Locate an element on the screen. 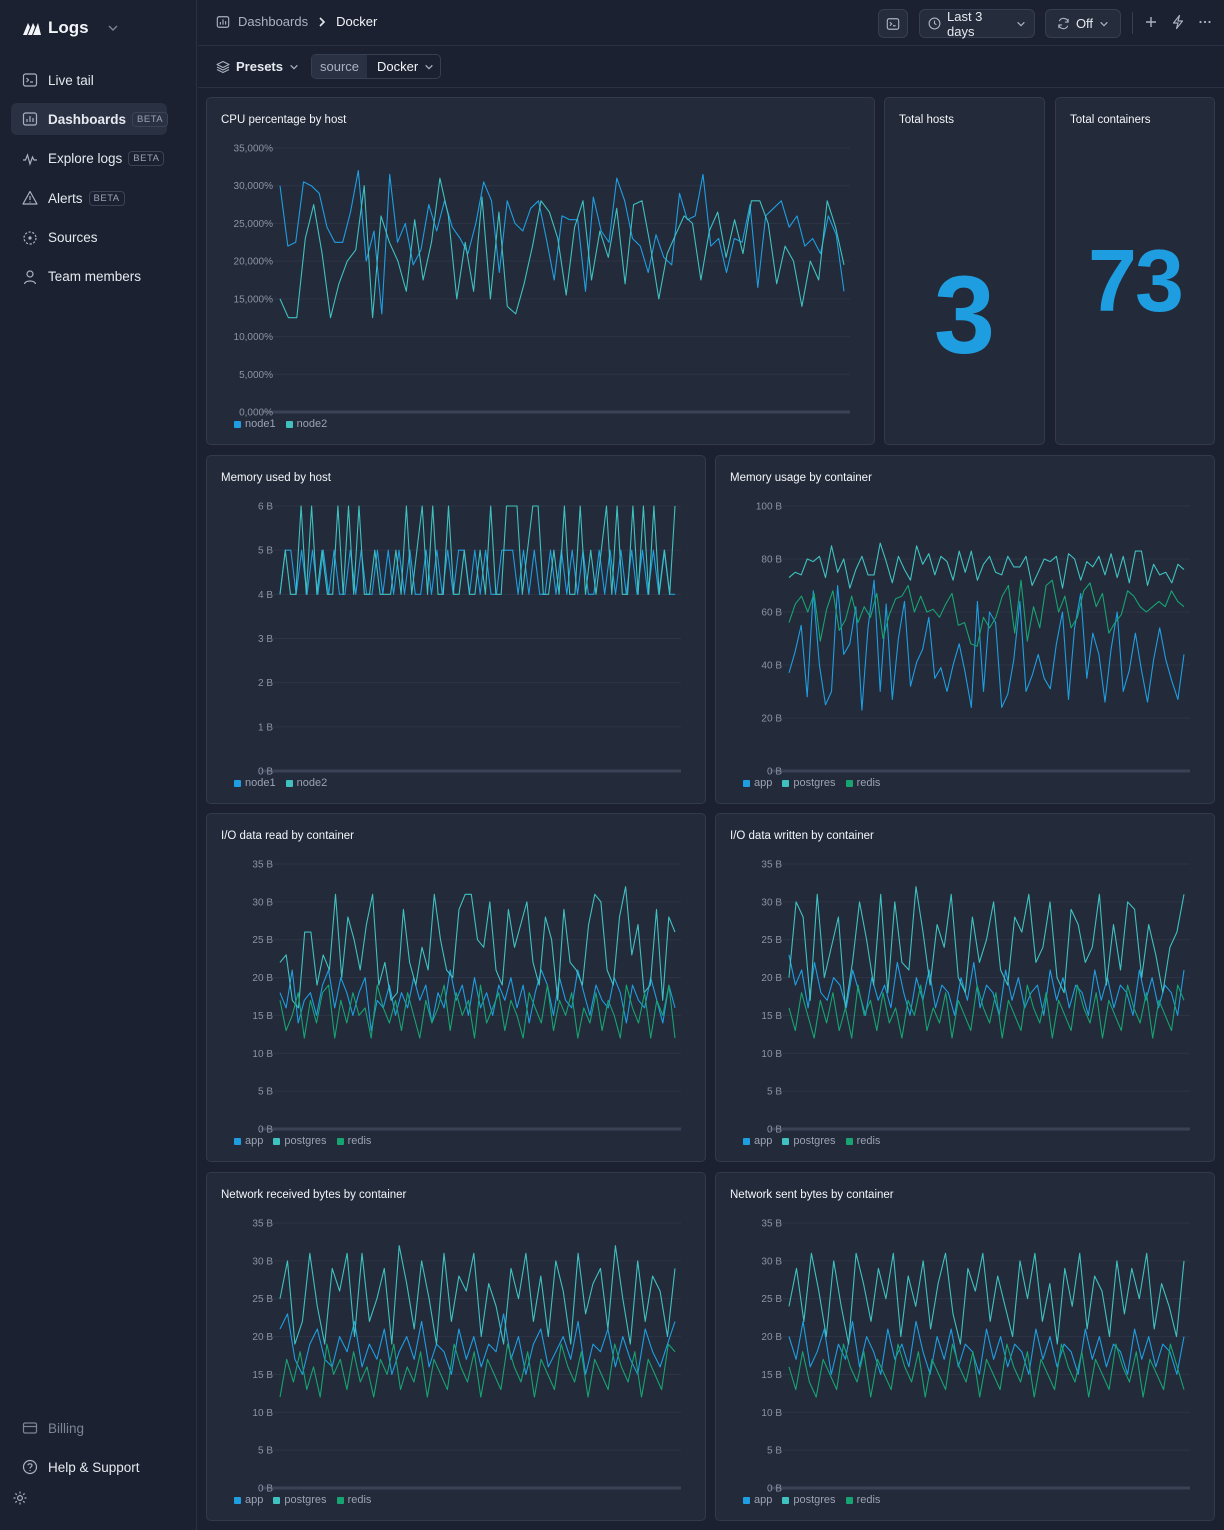 Image resolution: width=1224 pixels, height=1530 pixels. filter-bar: Presets source Docker is located at coordinates (711, 67).